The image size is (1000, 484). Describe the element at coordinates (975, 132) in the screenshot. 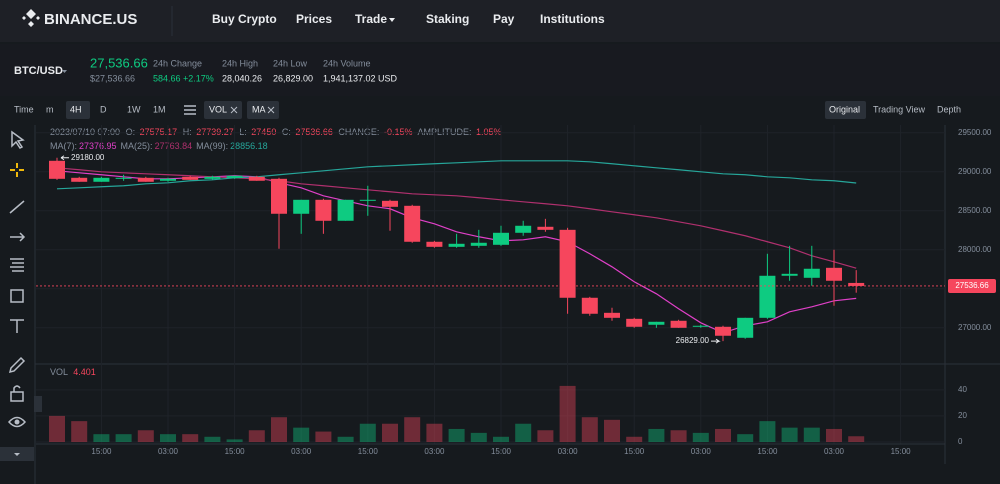

I see `y-tick-label: 29500.00` at that location.